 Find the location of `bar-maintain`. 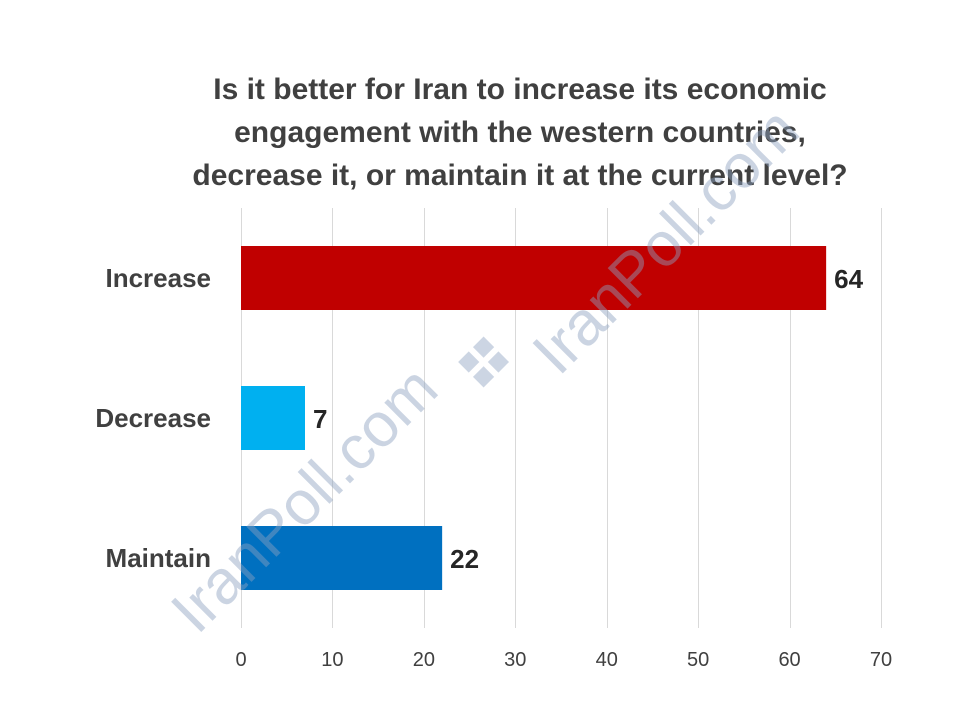

bar-maintain is located at coordinates (342, 558).